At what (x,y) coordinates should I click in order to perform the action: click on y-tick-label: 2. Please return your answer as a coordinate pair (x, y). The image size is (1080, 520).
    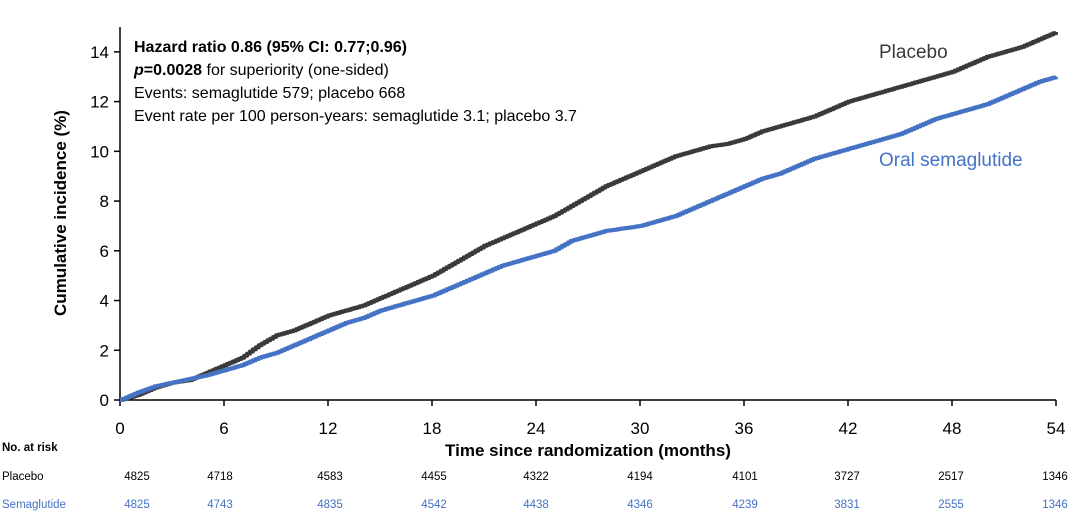
    Looking at the image, I should click on (104, 350).